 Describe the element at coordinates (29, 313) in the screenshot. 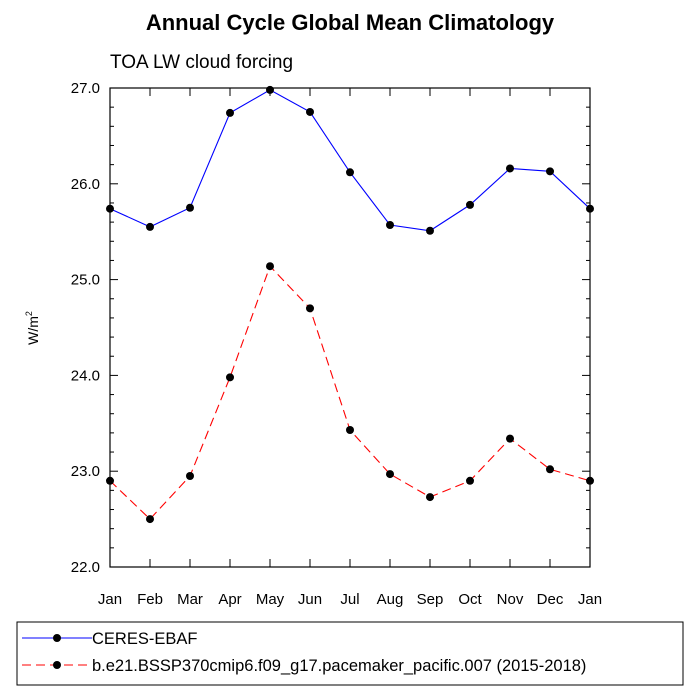

I see `y-axis-label-superscript: 2` at that location.